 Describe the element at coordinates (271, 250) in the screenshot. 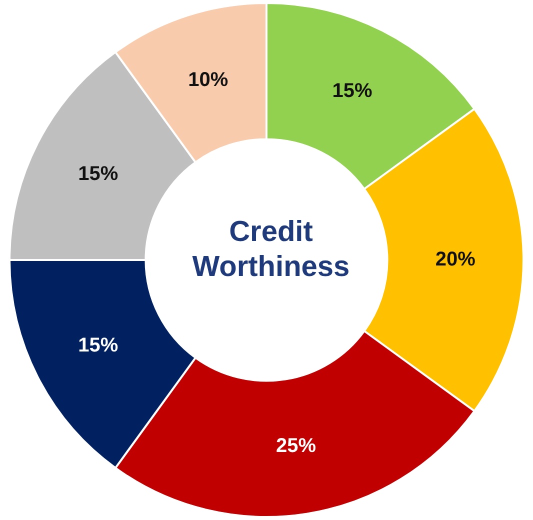

I see `text: Credit Worthiness` at that location.